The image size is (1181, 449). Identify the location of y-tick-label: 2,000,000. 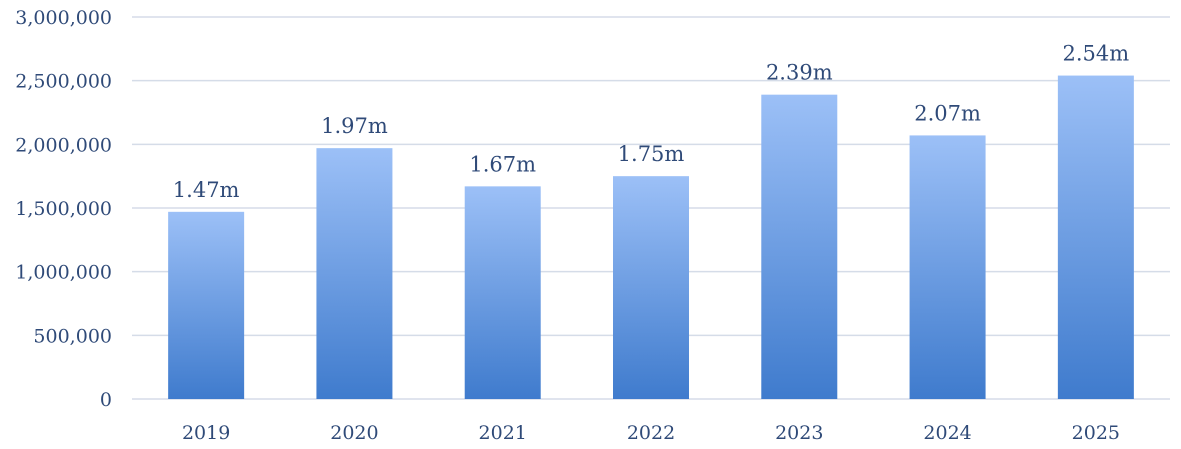
(63, 145).